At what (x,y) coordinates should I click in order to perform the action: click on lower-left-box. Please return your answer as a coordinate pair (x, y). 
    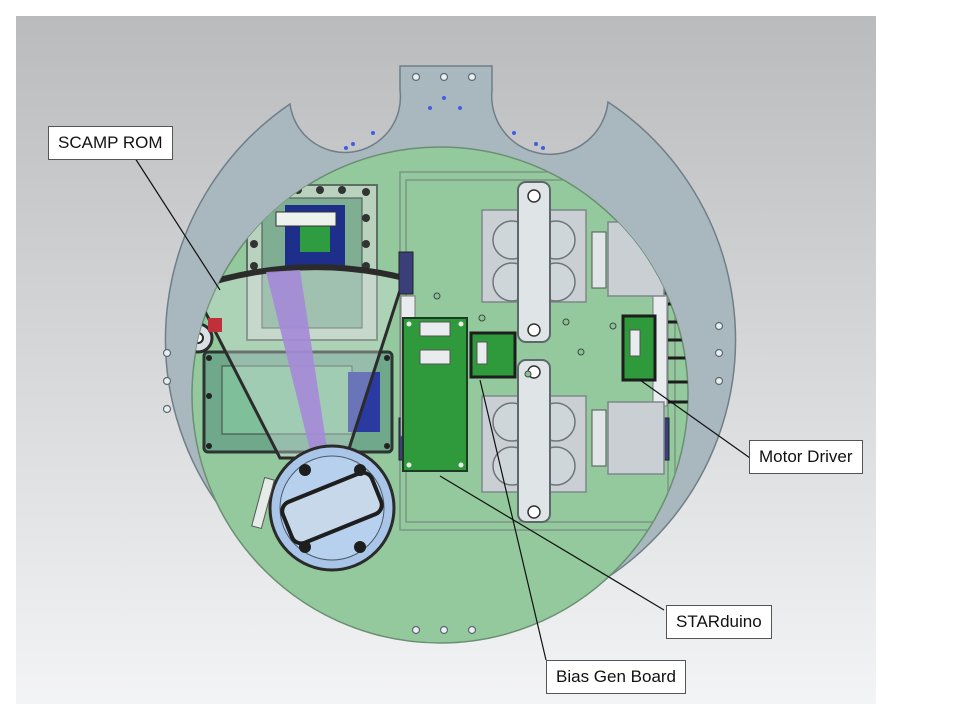
    Looking at the image, I should click on (298, 402).